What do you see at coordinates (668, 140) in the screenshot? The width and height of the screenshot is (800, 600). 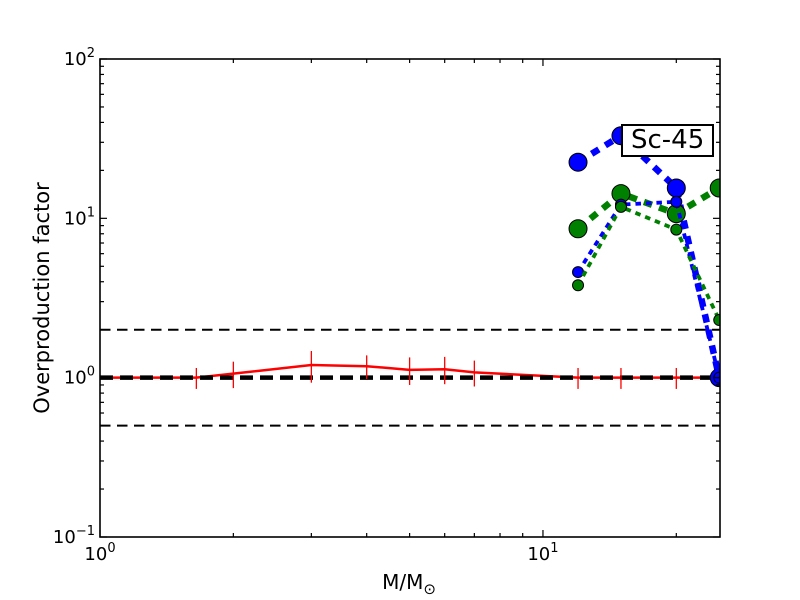 I see `annotation-box-sc45: Sc-45` at bounding box center [668, 140].